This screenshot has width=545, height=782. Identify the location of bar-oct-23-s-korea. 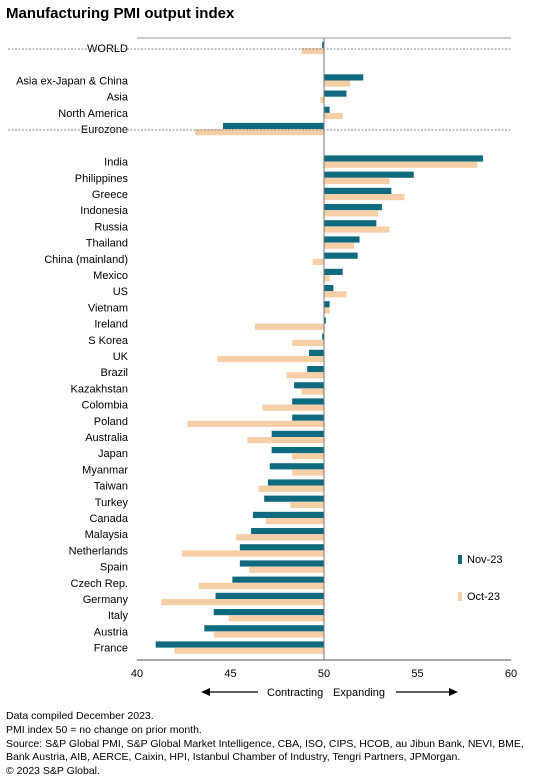
(308, 342).